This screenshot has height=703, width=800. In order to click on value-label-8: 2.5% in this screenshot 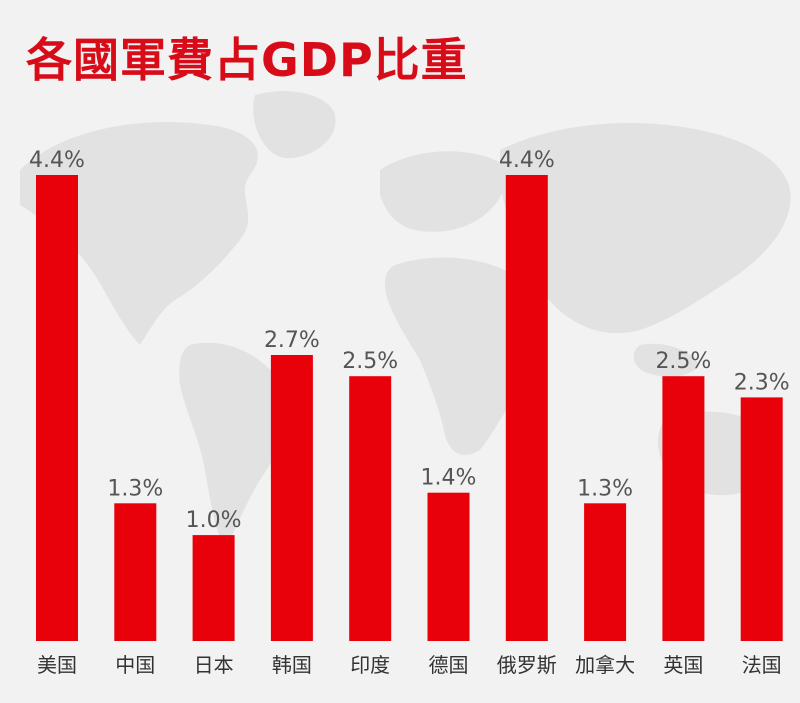, I will do `click(683, 361)`.